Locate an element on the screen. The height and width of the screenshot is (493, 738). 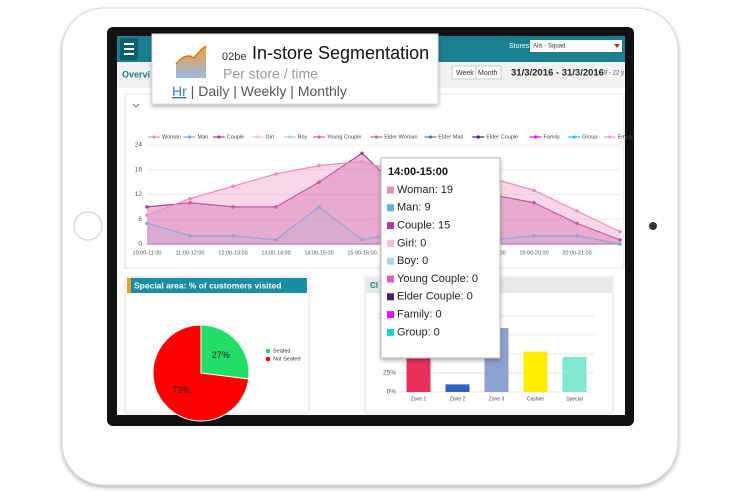
legend-label: Seated is located at coordinates (281, 351).